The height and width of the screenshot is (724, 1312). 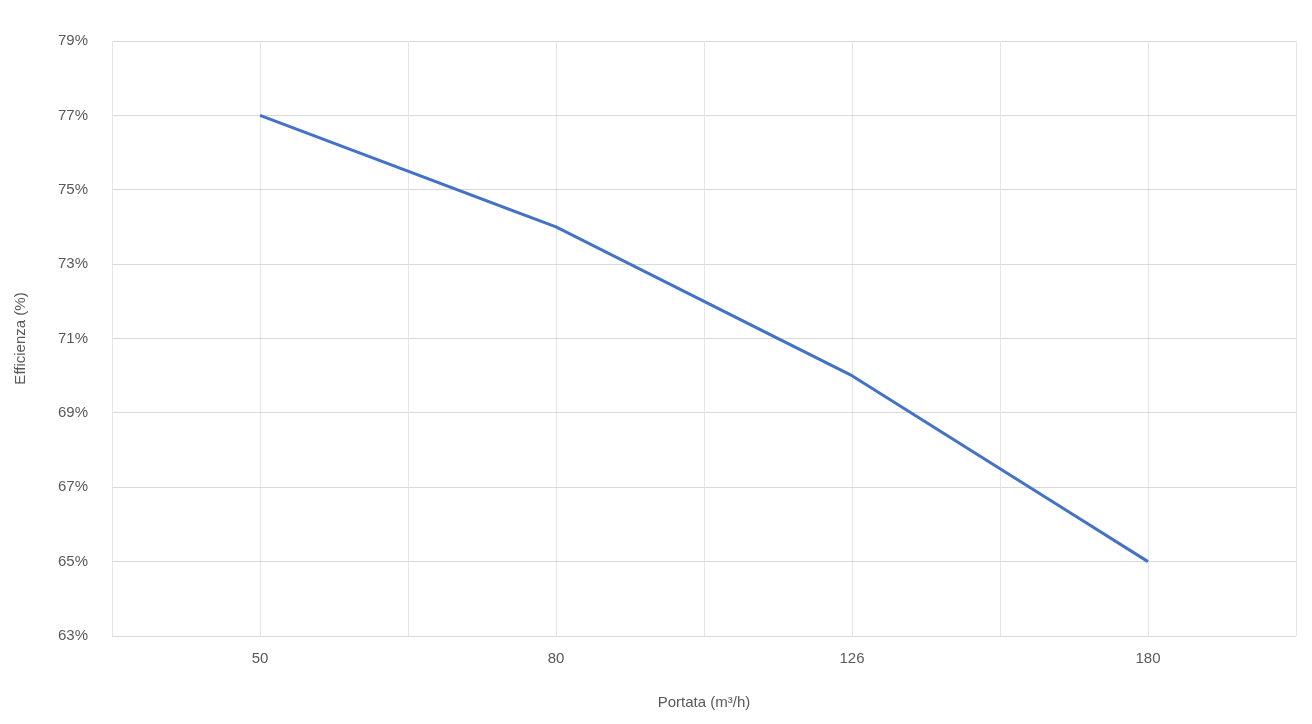 I want to click on y-tick-label: 65%, so click(x=73, y=560).